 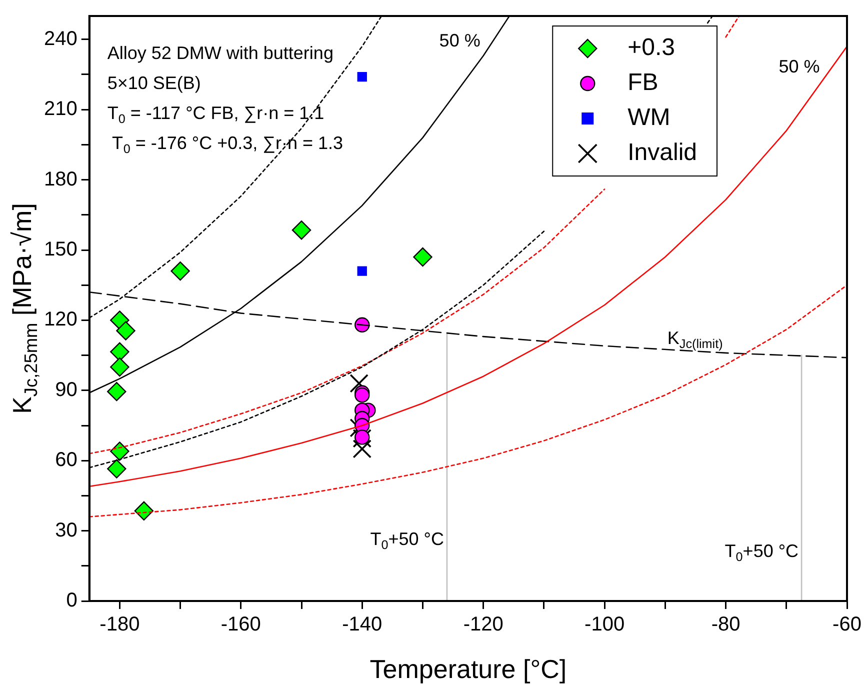 I want to click on x-tick-label: -60, so click(x=847, y=625).